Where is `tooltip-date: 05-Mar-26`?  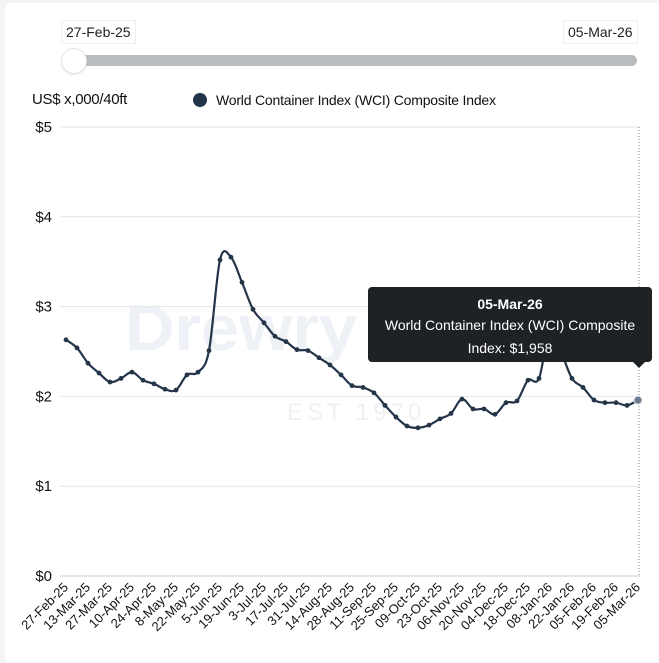 tooltip-date: 05-Mar-26 is located at coordinates (510, 304).